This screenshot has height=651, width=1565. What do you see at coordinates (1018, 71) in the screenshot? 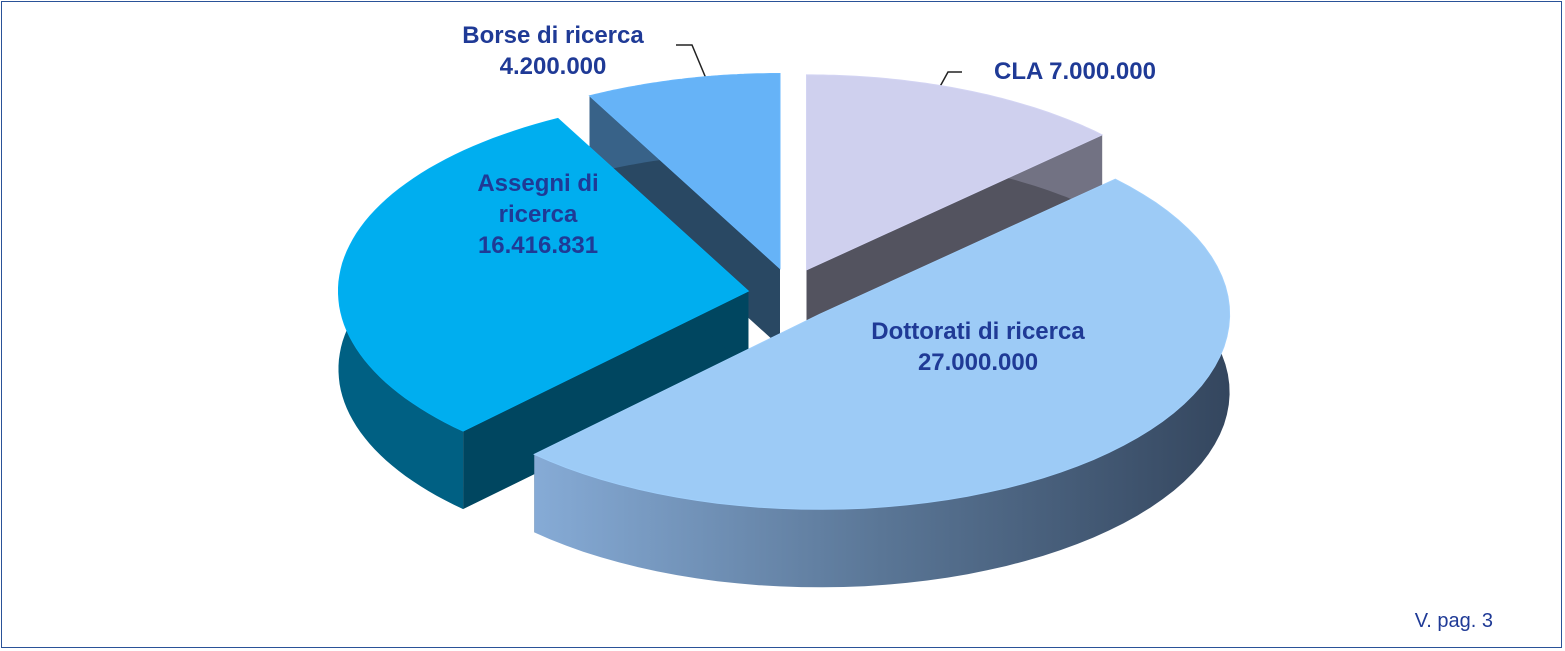
I see `category-label: CLA` at bounding box center [1018, 71].